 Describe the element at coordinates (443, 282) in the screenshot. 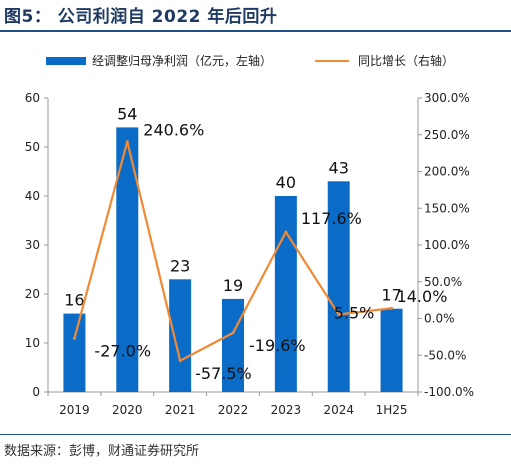

I see `right-tick-label: 50.0%` at that location.